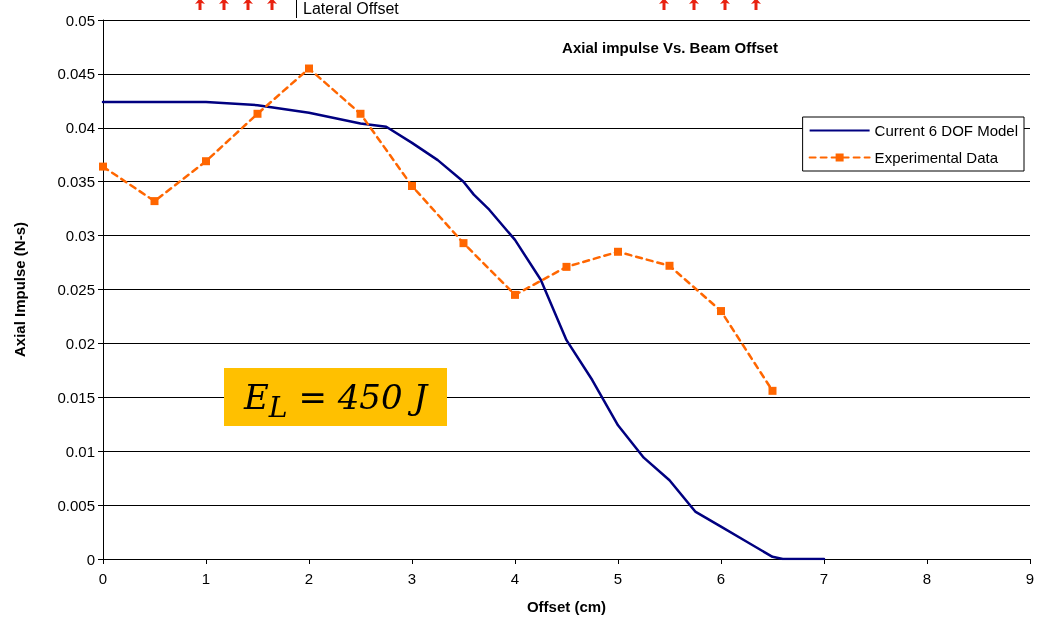 This screenshot has height=642, width=1046. Describe the element at coordinates (1030, 578) in the screenshot. I see `x-tick-label: 9` at that location.